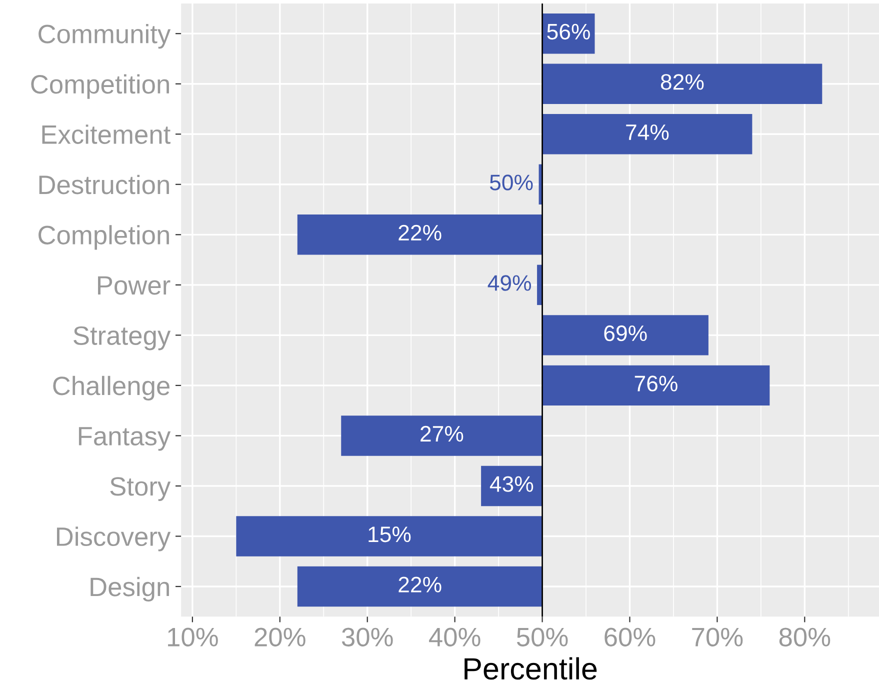 This screenshot has height=689, width=879. What do you see at coordinates (717, 637) in the screenshot?
I see `x-tick-label: 70%` at bounding box center [717, 637].